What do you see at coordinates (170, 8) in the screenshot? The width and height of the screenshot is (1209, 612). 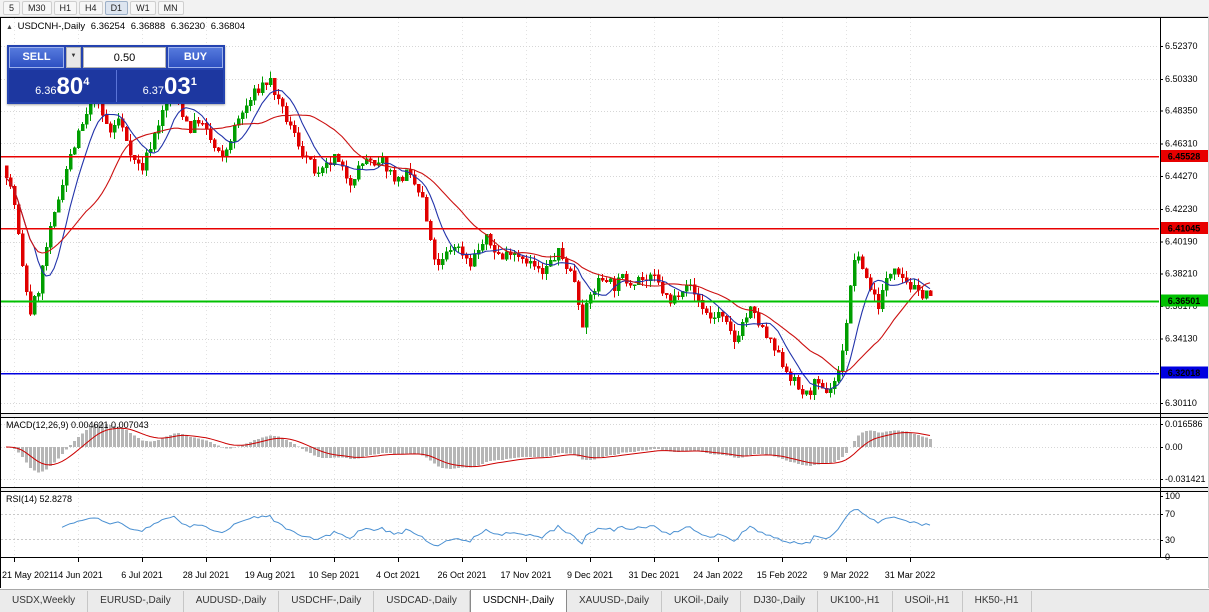 I see `timeframe-button-mn: MN` at bounding box center [170, 8].